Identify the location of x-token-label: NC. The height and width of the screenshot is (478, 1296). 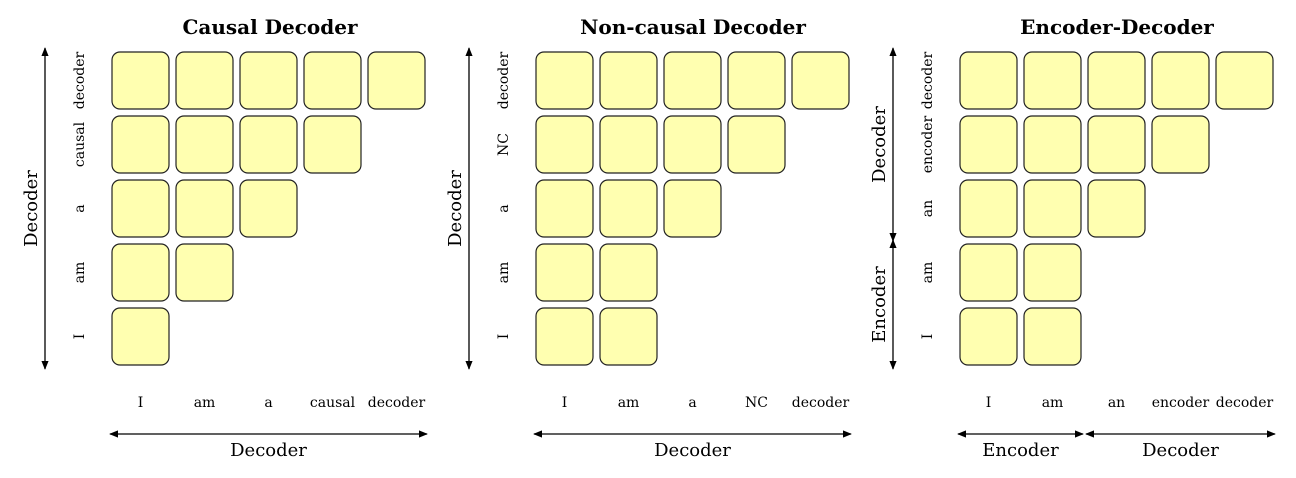
(756, 403).